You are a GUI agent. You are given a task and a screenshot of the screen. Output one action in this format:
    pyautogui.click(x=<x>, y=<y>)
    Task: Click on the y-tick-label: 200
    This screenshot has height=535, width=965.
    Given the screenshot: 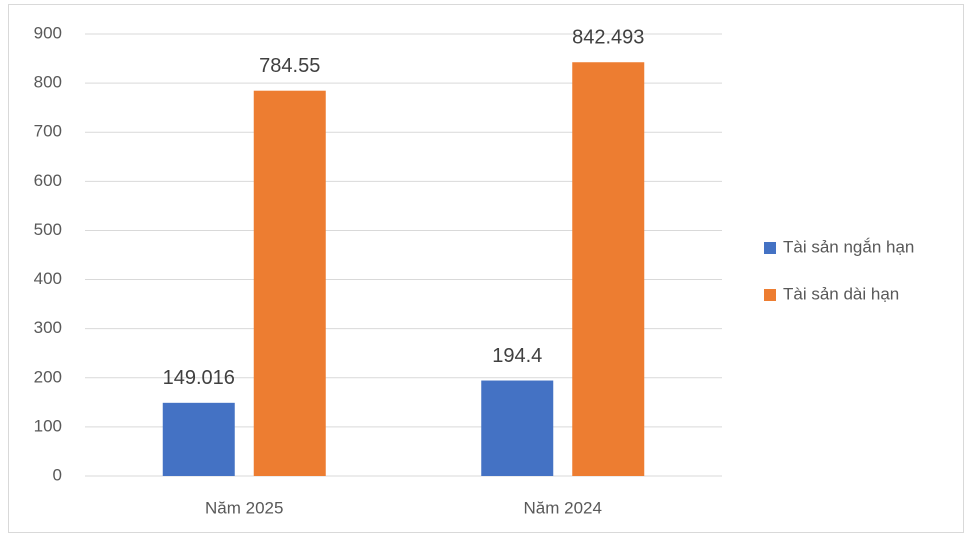 What is the action you would take?
    pyautogui.click(x=48, y=376)
    